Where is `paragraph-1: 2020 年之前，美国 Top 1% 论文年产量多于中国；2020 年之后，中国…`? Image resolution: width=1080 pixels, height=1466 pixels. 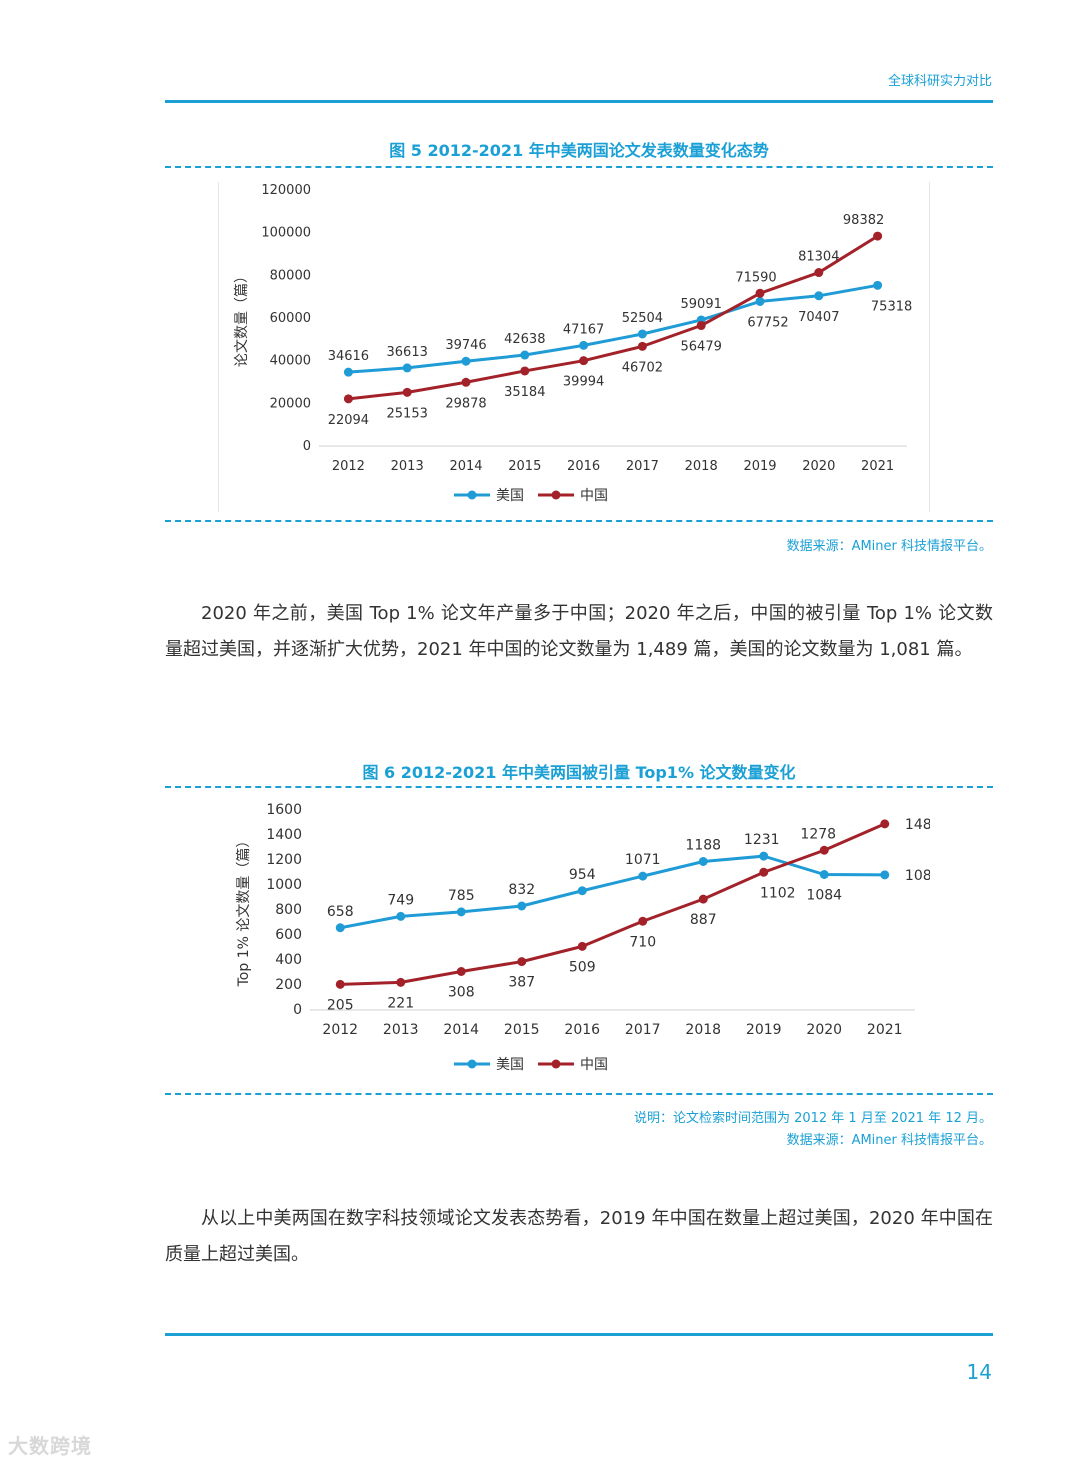 paragraph-1: 2020 年之前，美国 Top 1% 论文年产量多于中国；2020 年之后，中国… is located at coordinates (579, 631).